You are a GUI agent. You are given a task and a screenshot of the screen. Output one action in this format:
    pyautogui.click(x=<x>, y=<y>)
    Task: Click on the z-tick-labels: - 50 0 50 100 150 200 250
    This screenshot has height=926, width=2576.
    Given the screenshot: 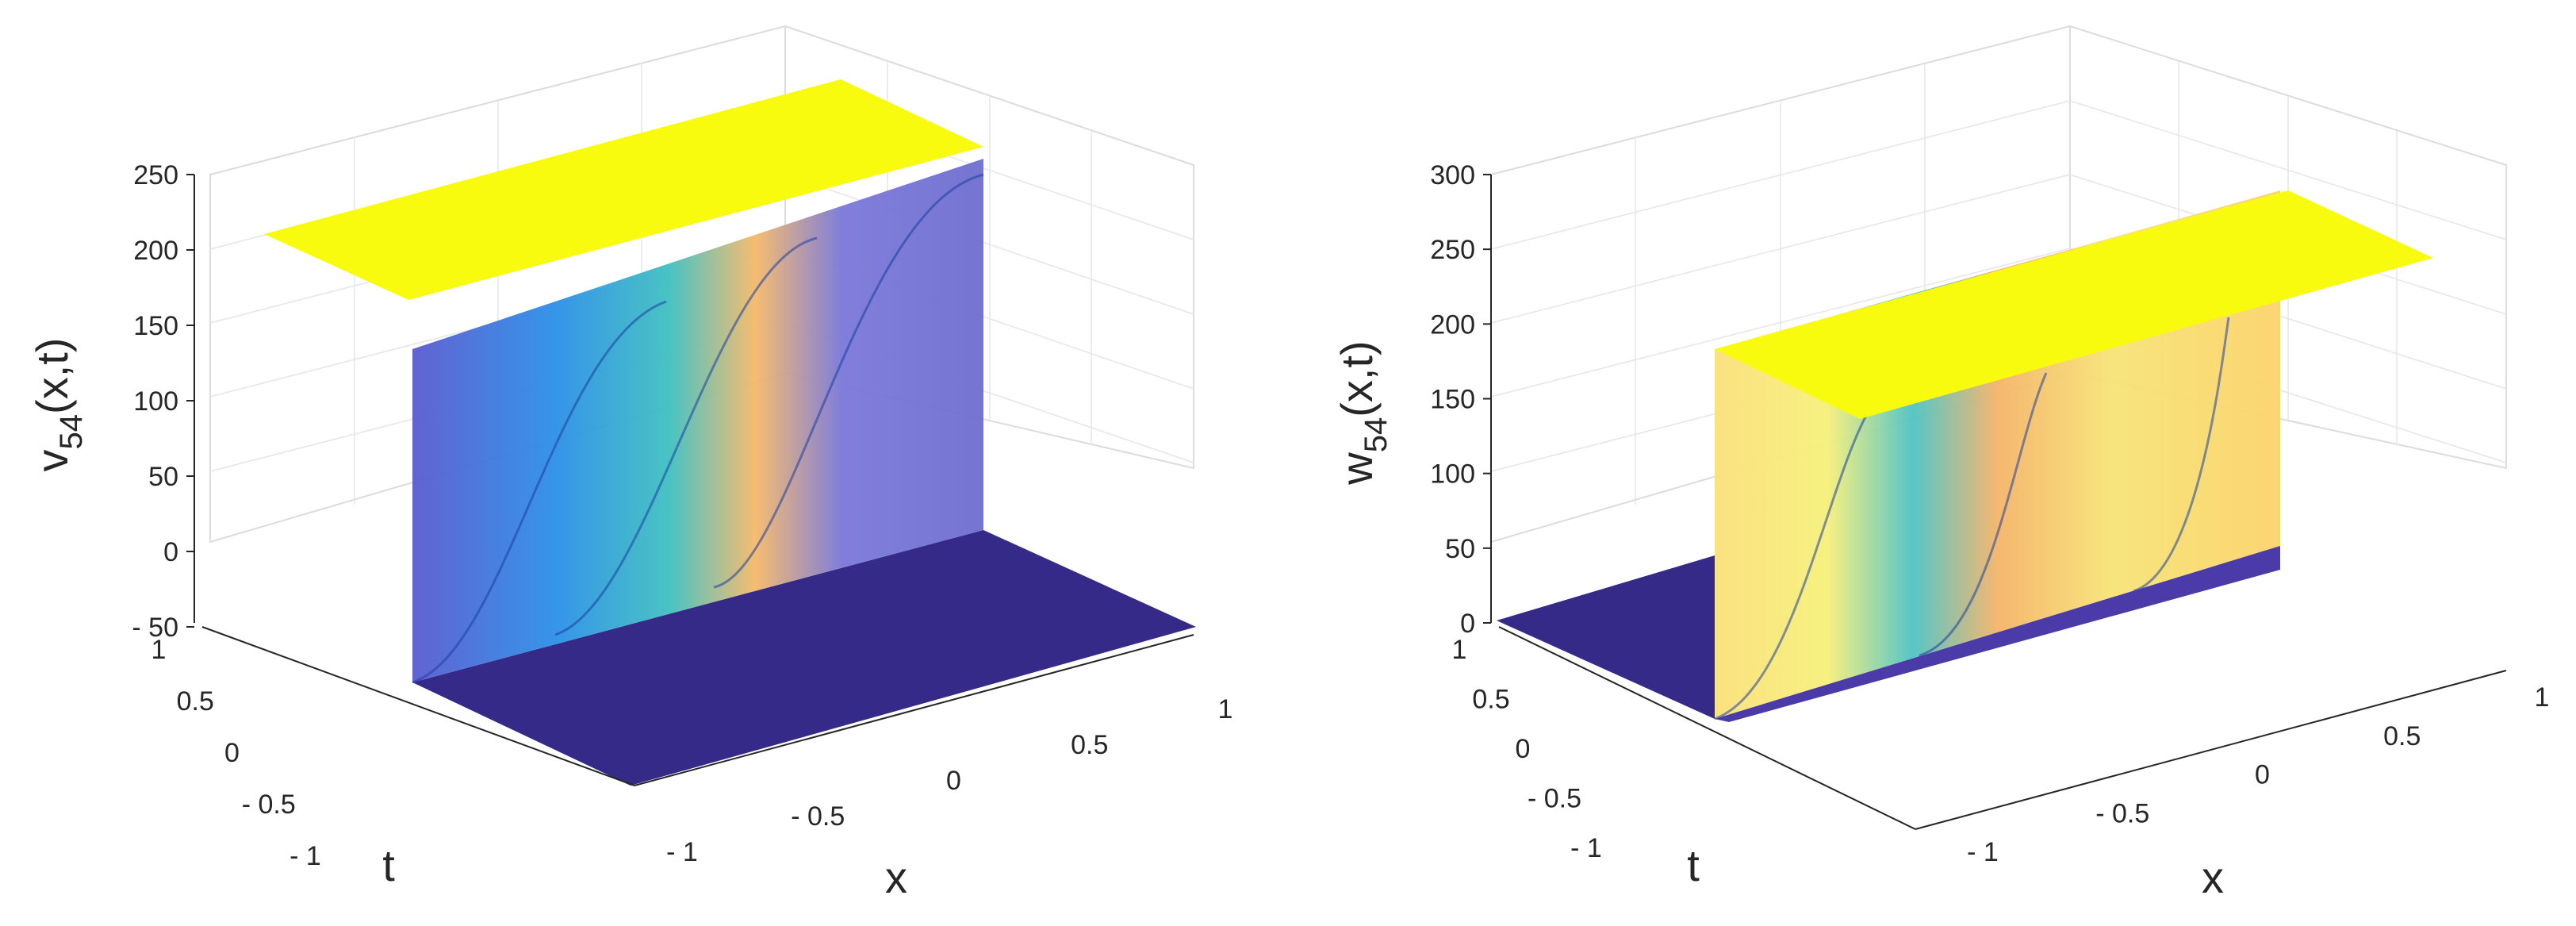 What is the action you would take?
    pyautogui.click(x=155, y=401)
    